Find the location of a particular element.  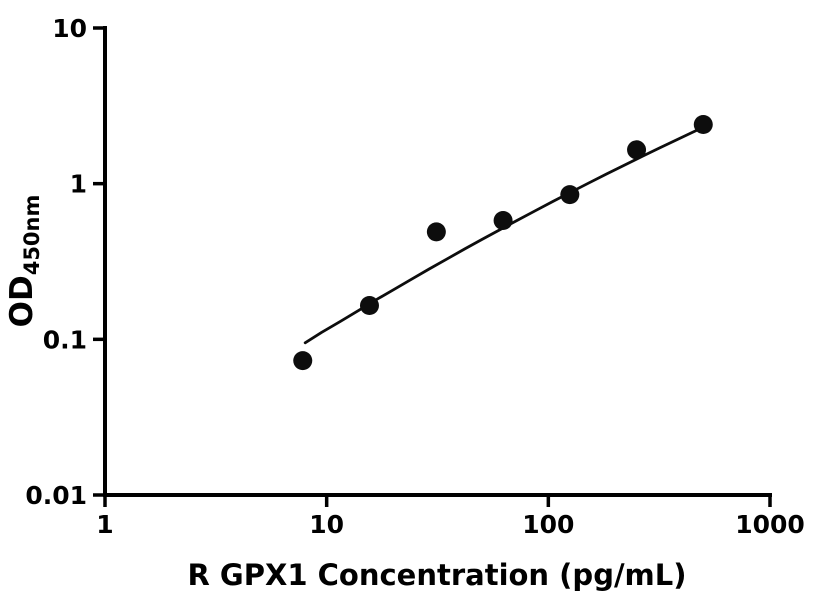

y-axis-title-subscript: 450nm is located at coordinates (32, 235).